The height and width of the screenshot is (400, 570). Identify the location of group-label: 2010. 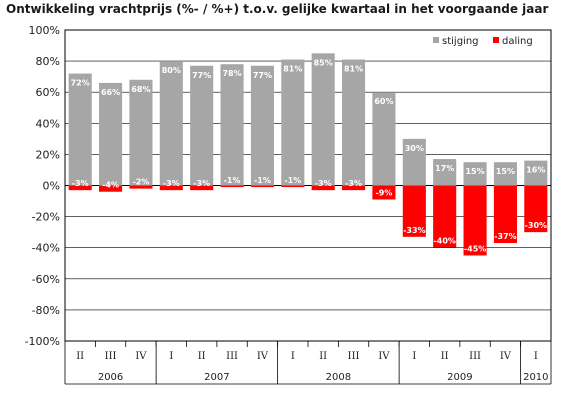
(535, 377).